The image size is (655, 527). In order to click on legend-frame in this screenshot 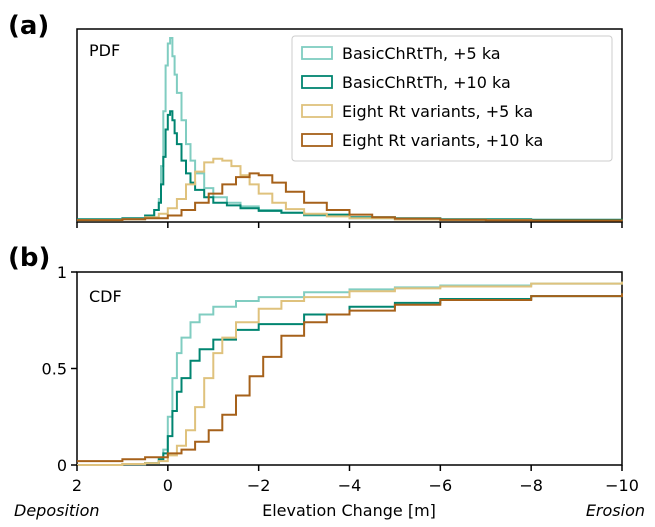, I will do `click(452, 98)`.